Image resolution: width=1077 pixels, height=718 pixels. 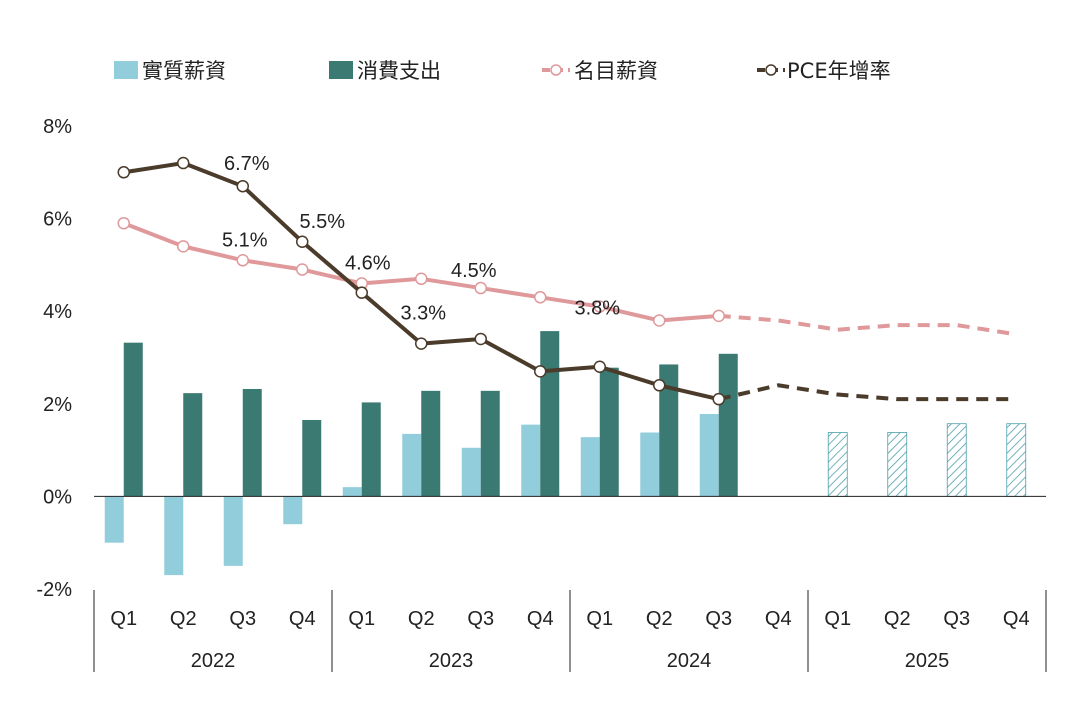 I want to click on data-label: 4.6%, so click(x=368, y=263).